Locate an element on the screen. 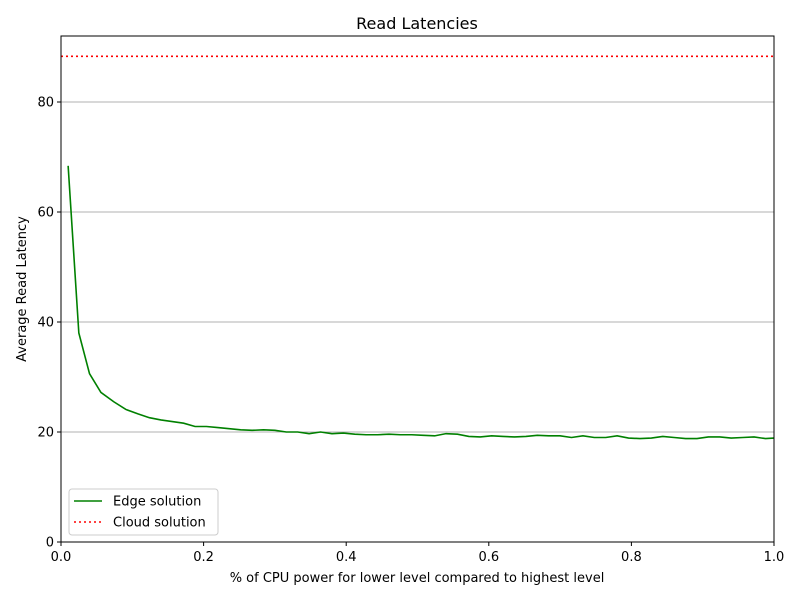  y-tick-label: 0 is located at coordinates (50, 543).